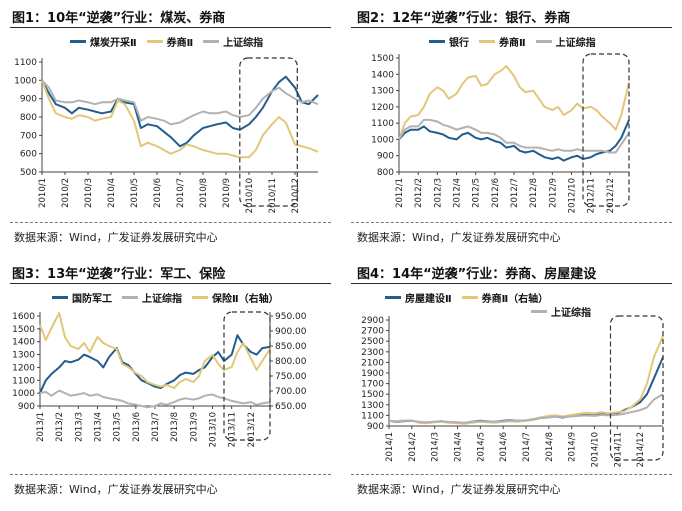  What do you see at coordinates (23, 317) in the screenshot?
I see `y-tick-label: 1600` at bounding box center [23, 317].